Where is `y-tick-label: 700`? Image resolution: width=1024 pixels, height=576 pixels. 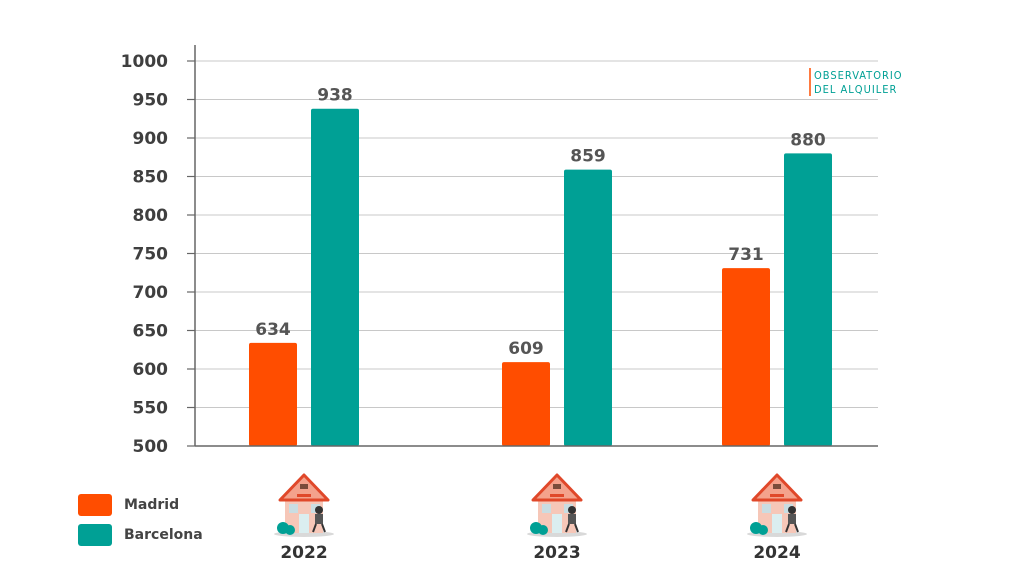
y-tick-label: 700 is located at coordinates (151, 293).